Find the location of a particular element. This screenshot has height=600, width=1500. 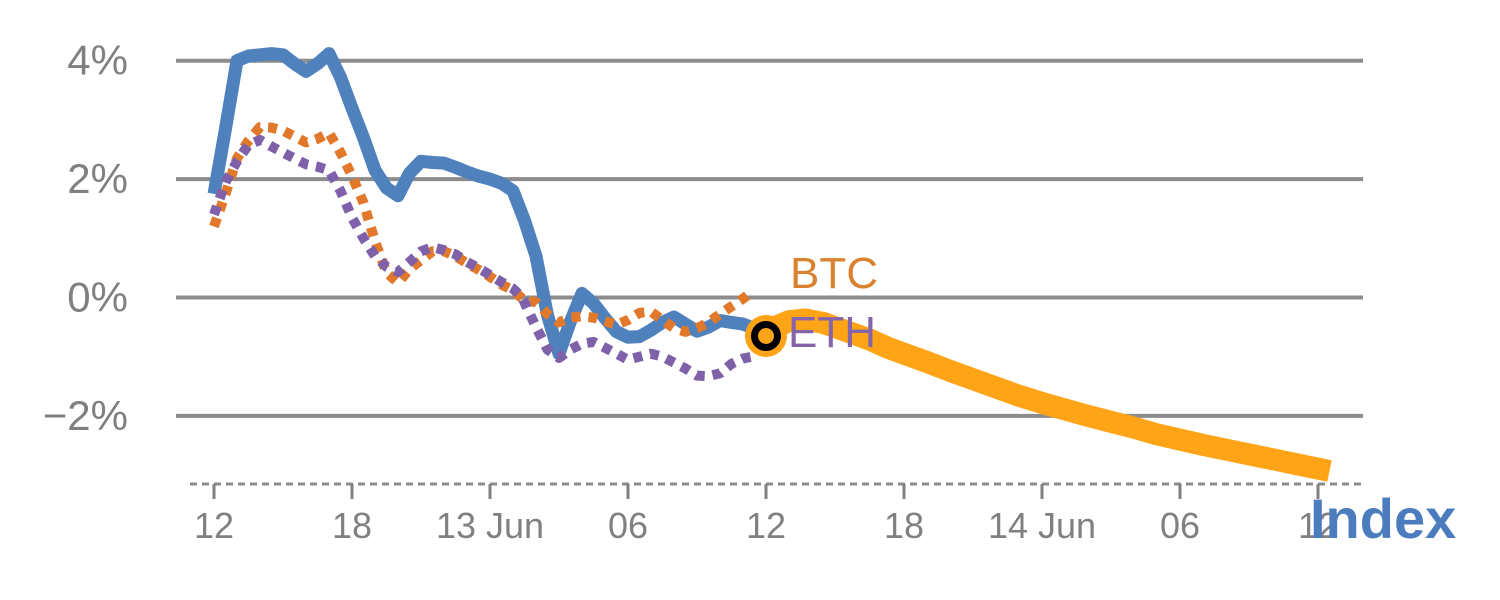

x-axis-label-5: 18 is located at coordinates (904, 525).